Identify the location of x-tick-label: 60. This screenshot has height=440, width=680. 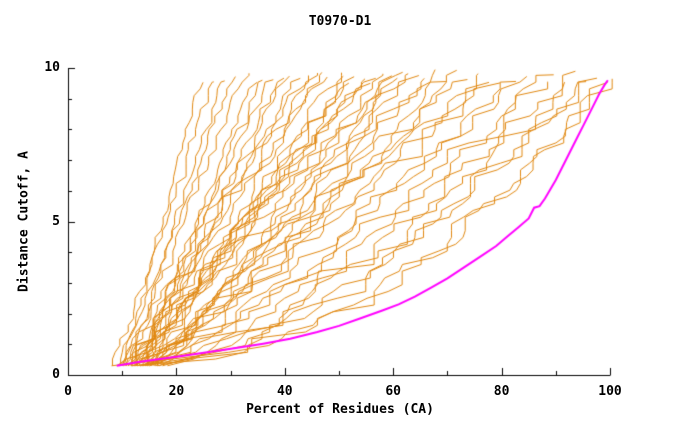
(393, 391).